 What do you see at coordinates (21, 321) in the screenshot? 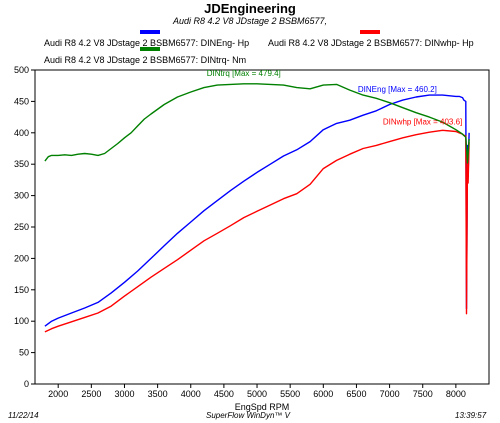
I see `y-tick-label: 100` at bounding box center [21, 321].